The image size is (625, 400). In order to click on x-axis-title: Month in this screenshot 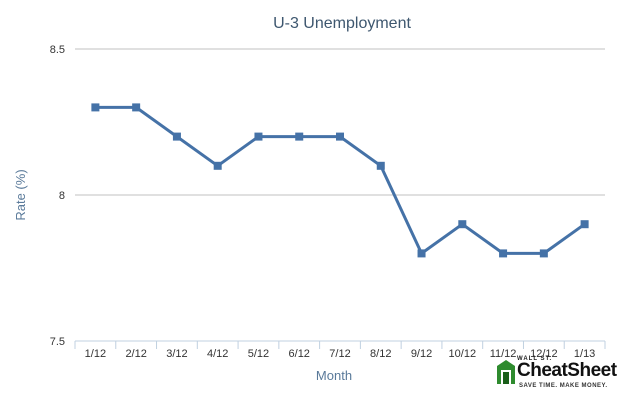, I will do `click(334, 375)`.